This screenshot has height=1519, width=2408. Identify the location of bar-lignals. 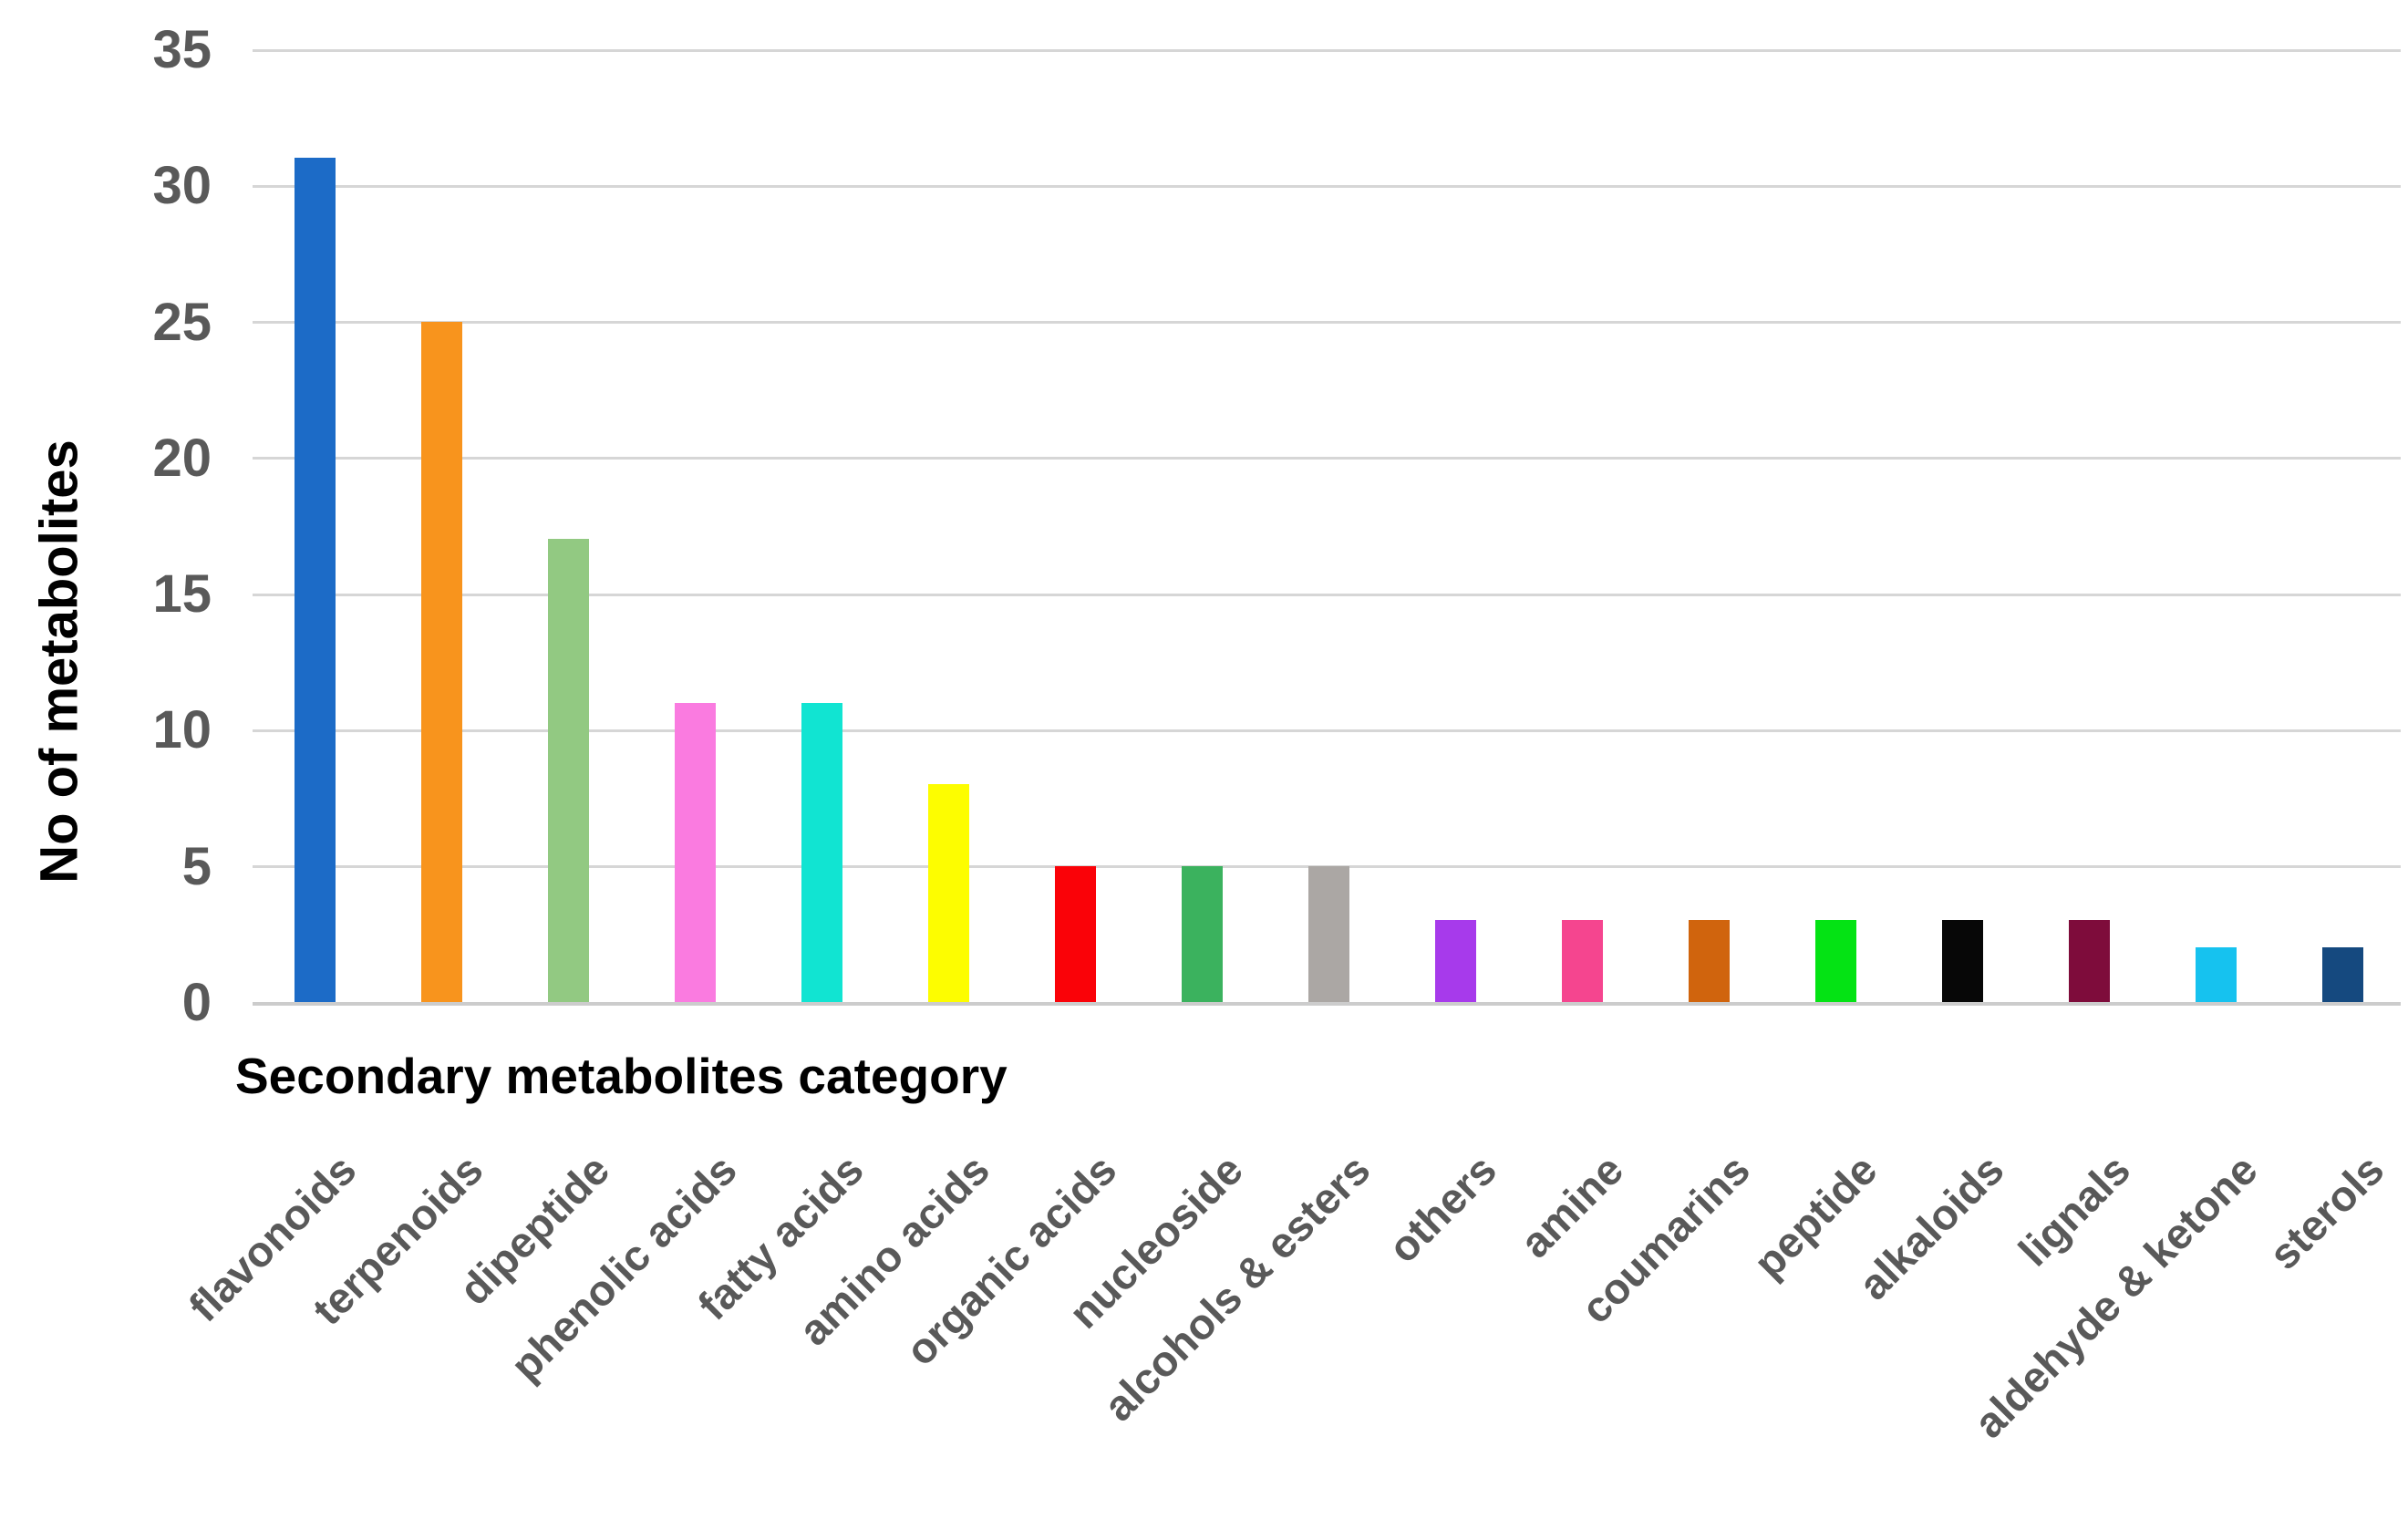
(2089, 961).